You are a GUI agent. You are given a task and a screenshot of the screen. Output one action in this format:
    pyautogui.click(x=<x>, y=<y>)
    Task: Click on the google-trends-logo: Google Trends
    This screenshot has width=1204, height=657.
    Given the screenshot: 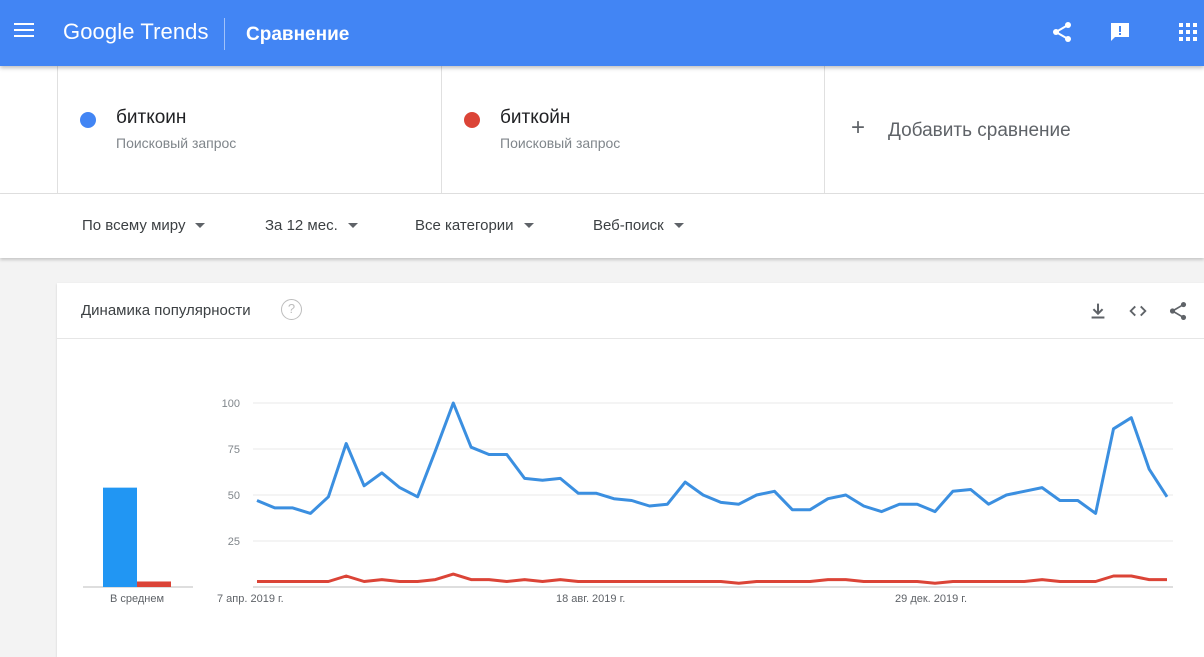 What is the action you would take?
    pyautogui.click(x=136, y=31)
    